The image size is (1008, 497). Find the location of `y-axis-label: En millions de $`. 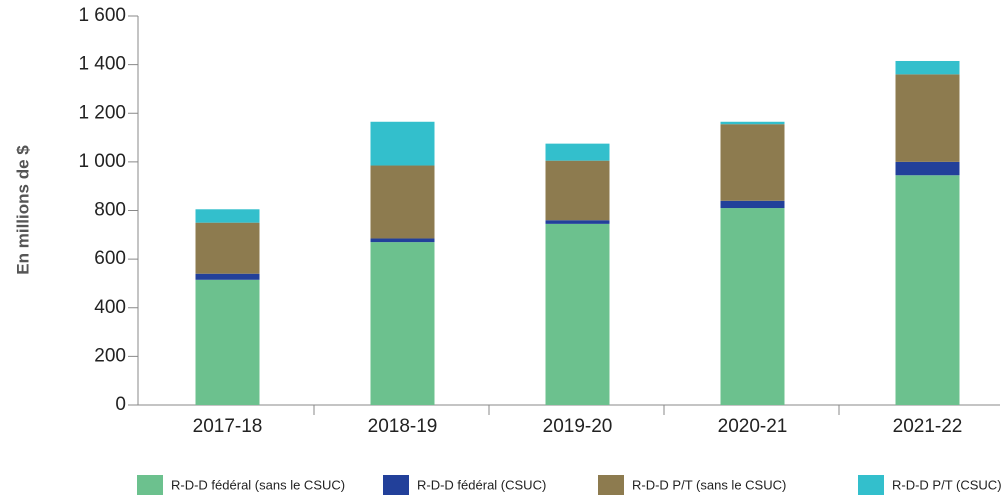

y-axis-label: En millions de $ is located at coordinates (22, 210).